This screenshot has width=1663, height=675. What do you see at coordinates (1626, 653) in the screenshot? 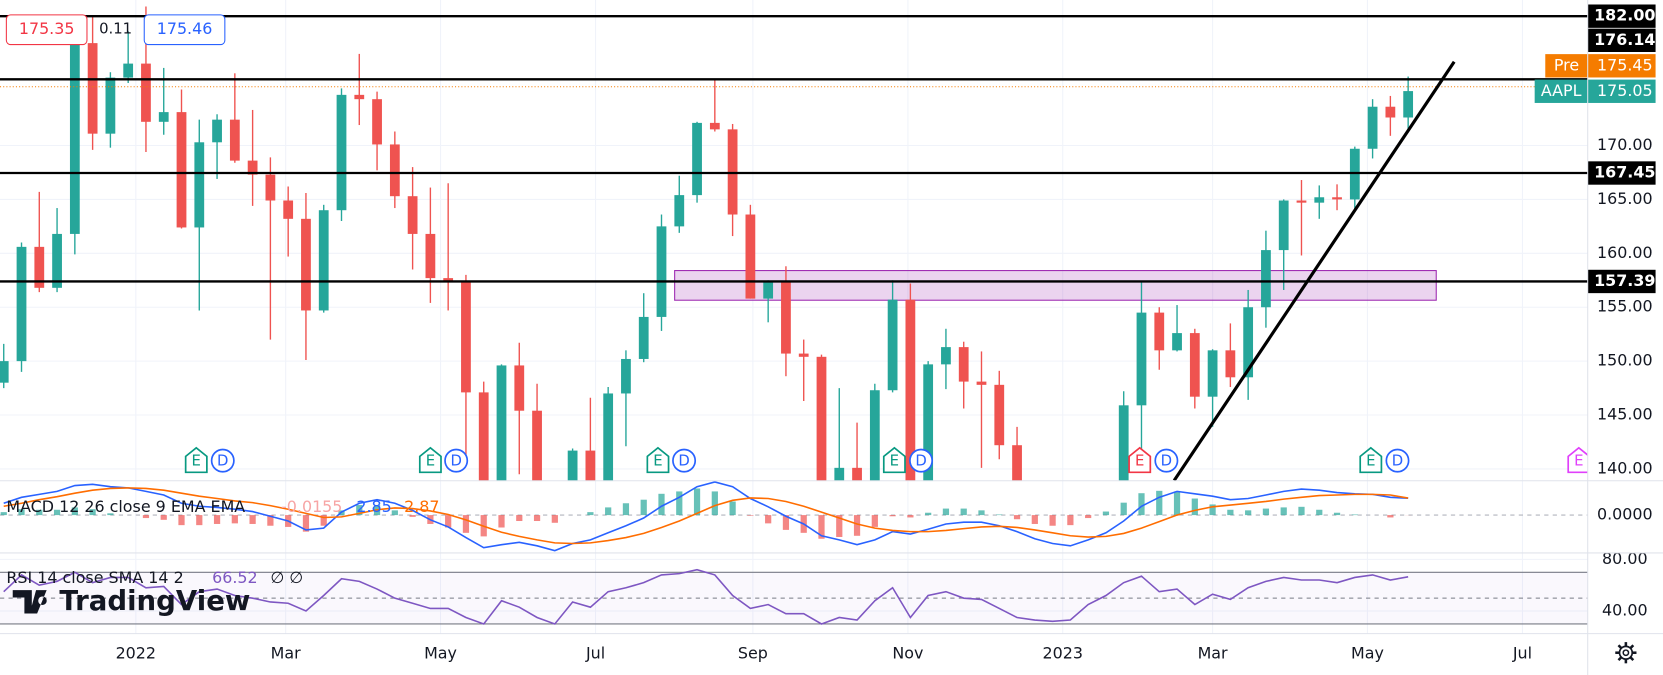
I see `settings-icon` at bounding box center [1626, 653].